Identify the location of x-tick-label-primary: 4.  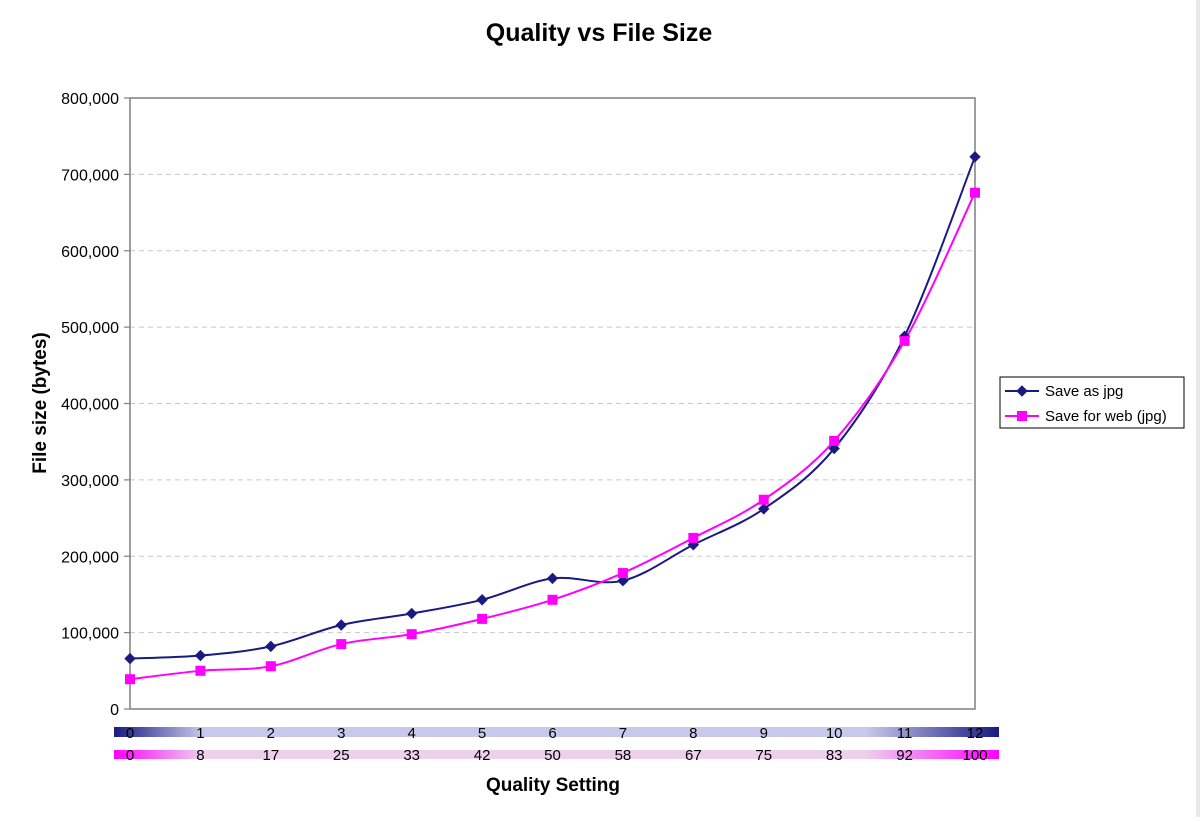
(411, 733).